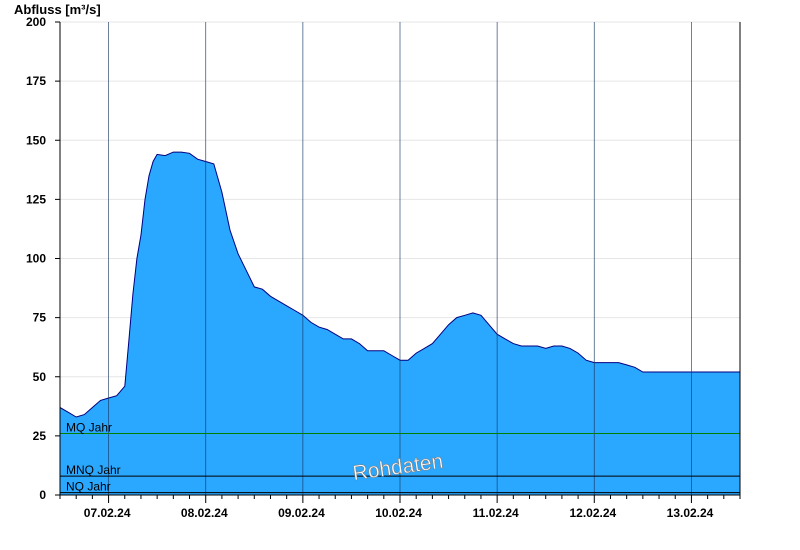  I want to click on x-tick-label: 11.02.24, so click(496, 513).